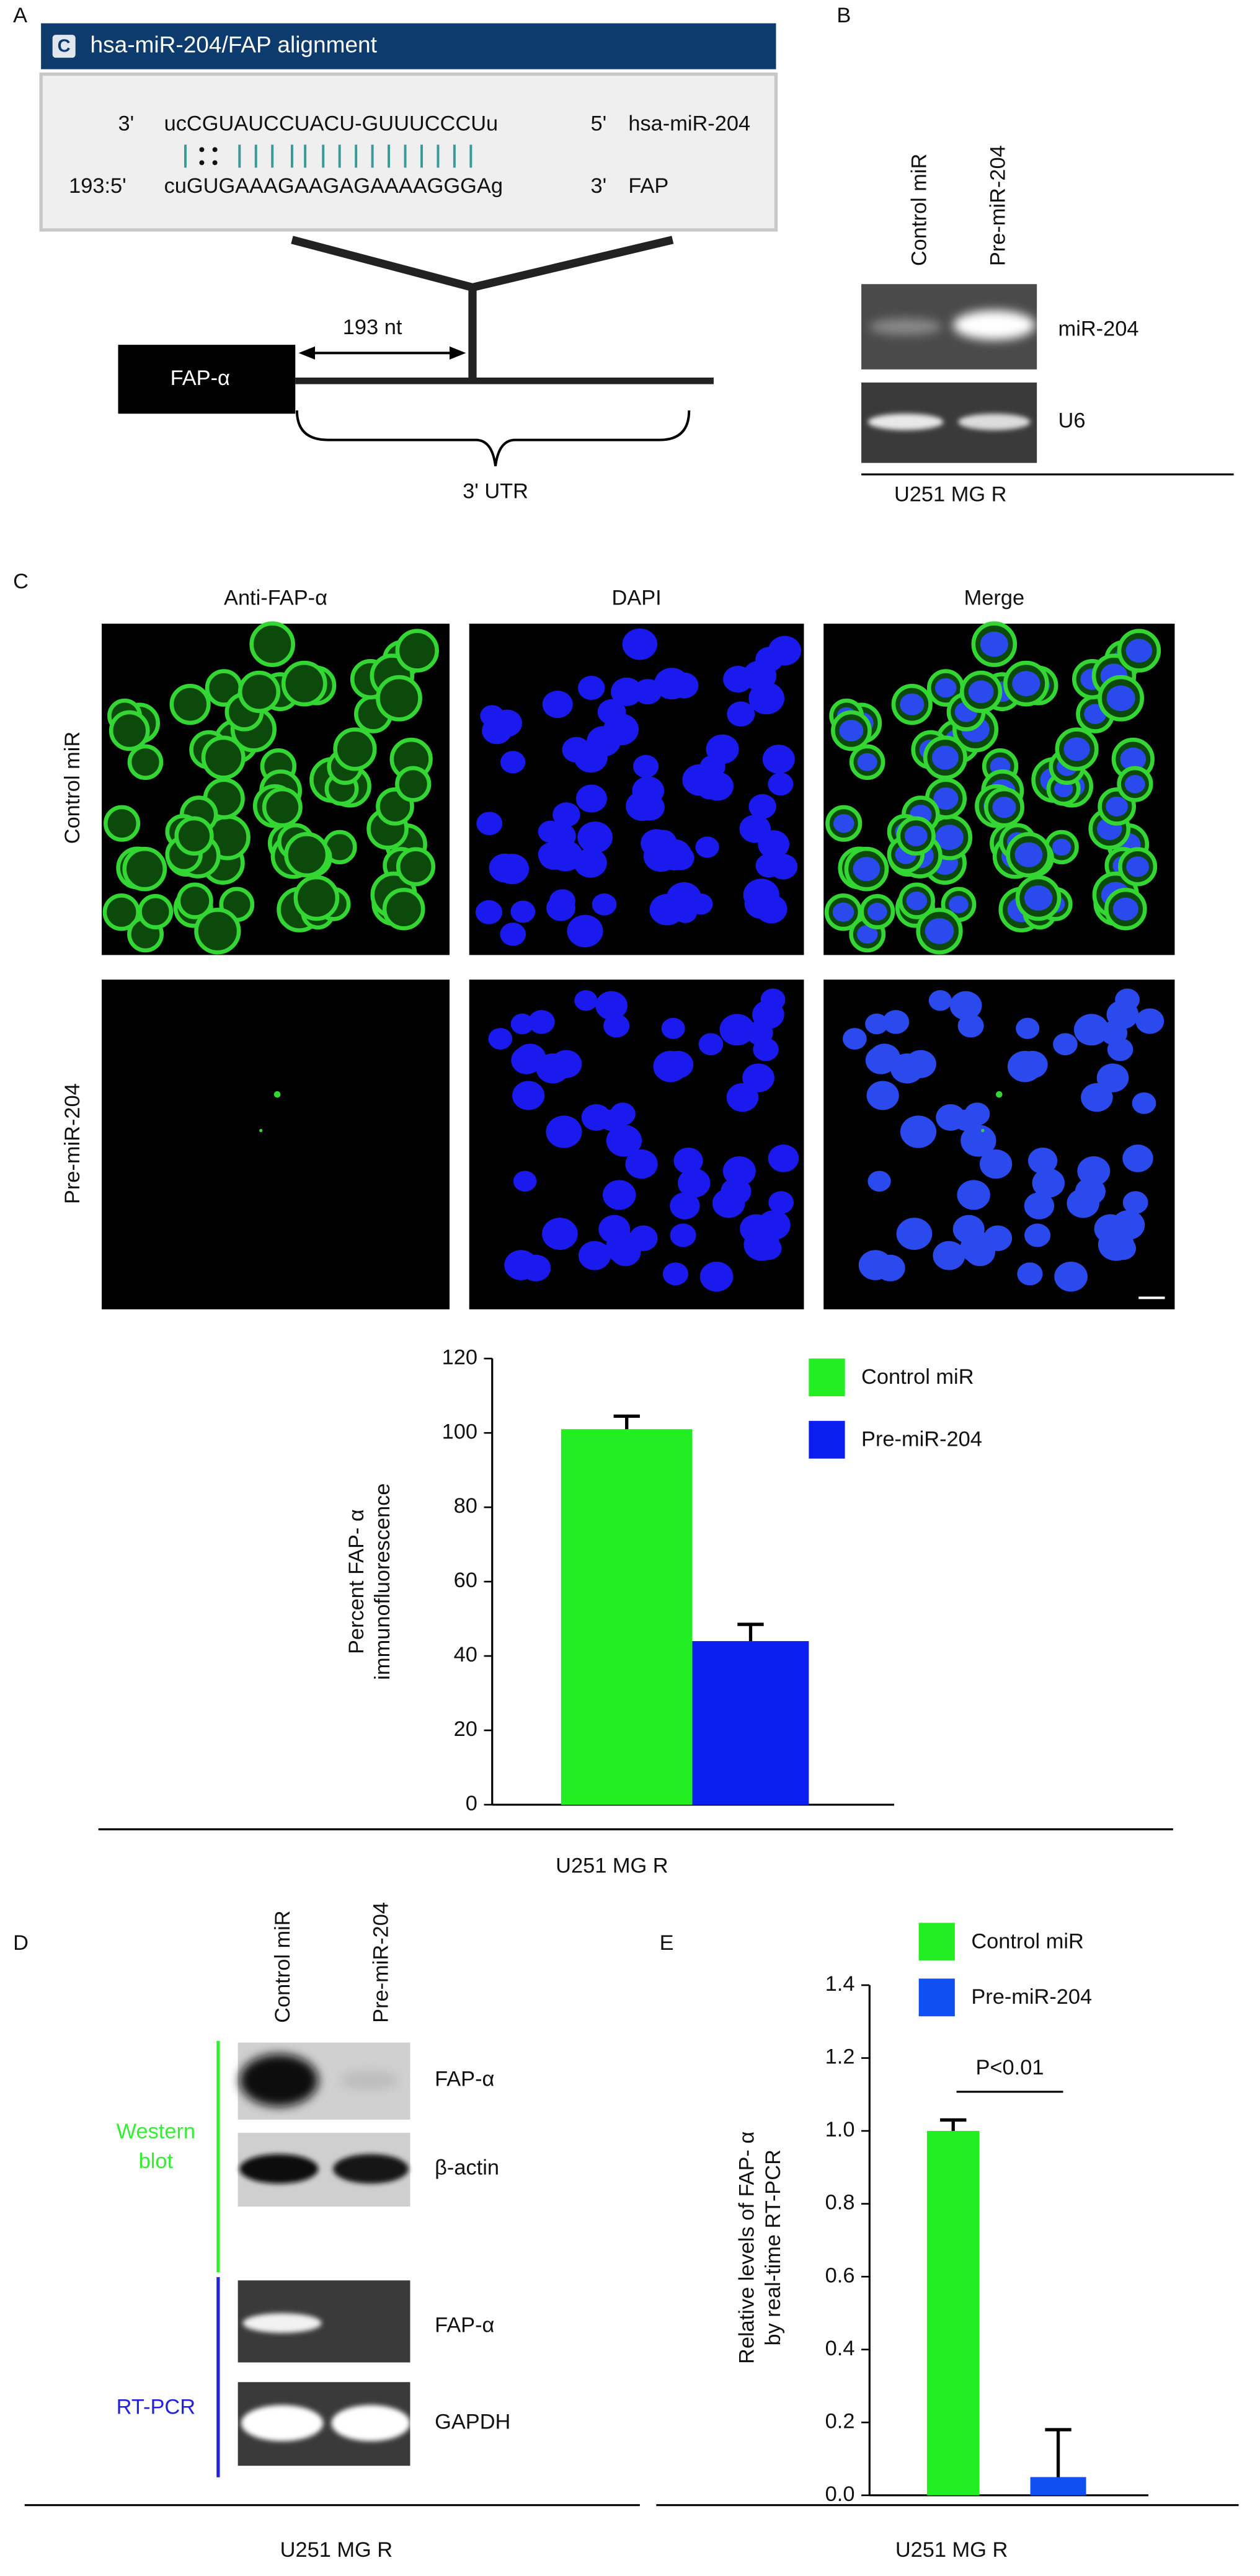 This screenshot has height=2576, width=1260. Describe the element at coordinates (612, 1866) in the screenshot. I see `x-axis-label: U251 MG R` at that location.